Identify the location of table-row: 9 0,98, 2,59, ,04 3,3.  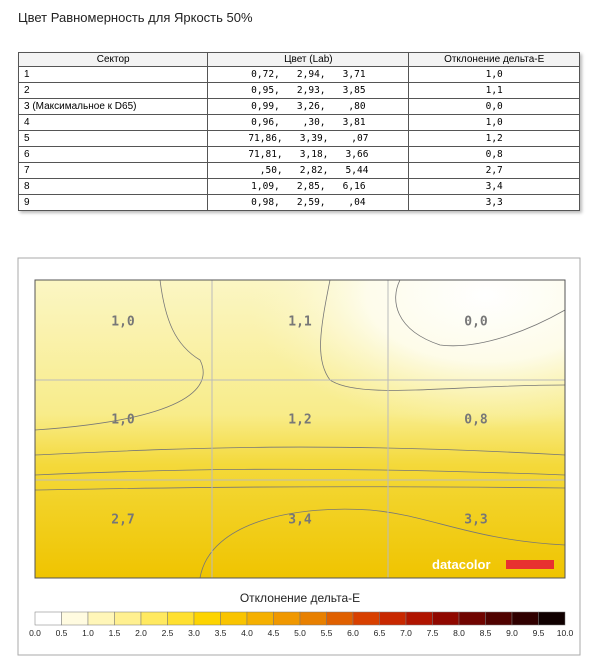
(298, 202).